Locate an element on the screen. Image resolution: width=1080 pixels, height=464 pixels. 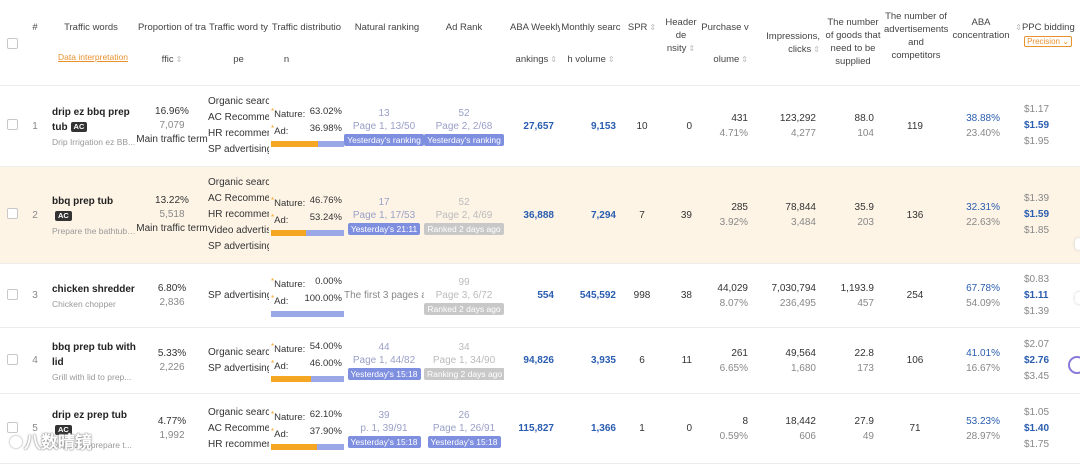
proportion-header: Proportion of tra ffic ⇕ is located at coordinates (172, 43).